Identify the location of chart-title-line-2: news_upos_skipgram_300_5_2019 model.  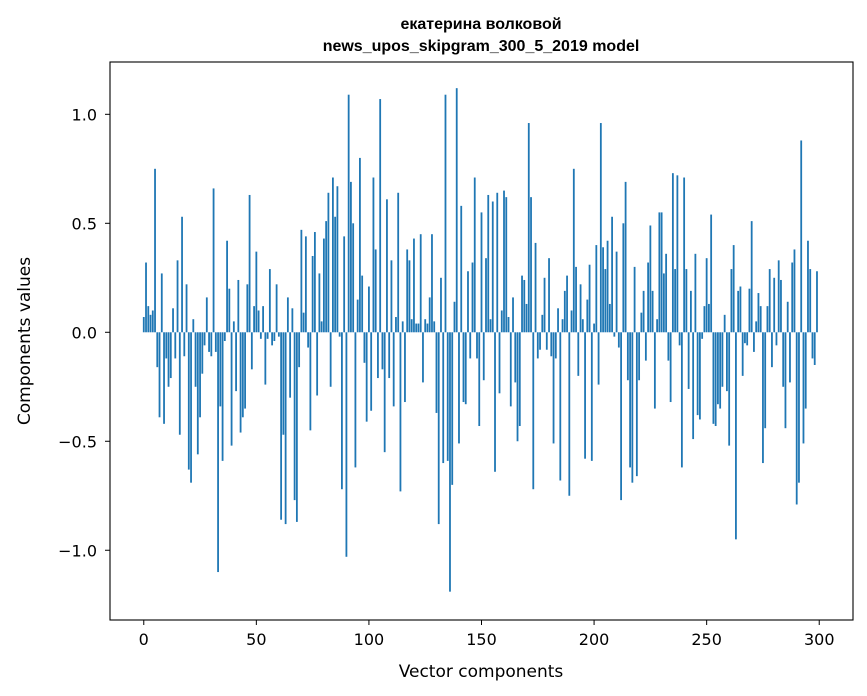
(481, 46).